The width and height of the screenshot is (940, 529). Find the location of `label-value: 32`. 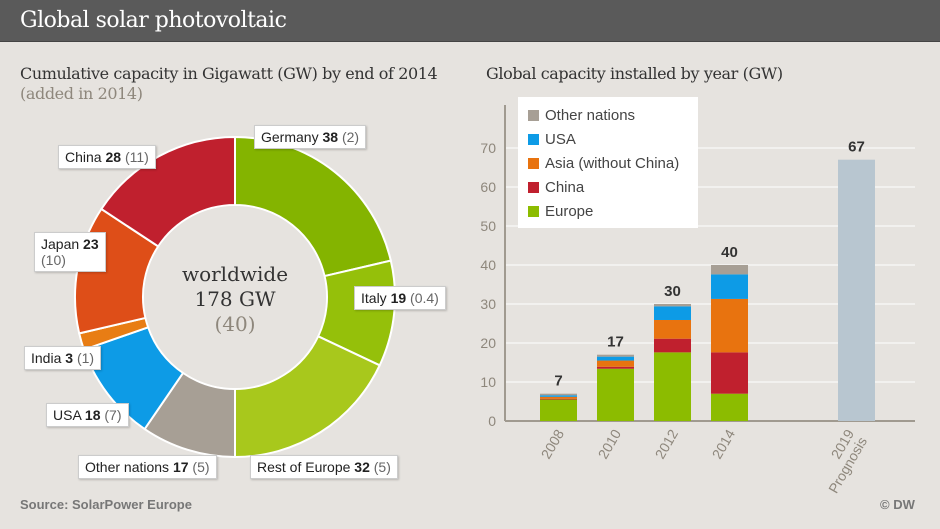

label-value: 32 is located at coordinates (362, 467).